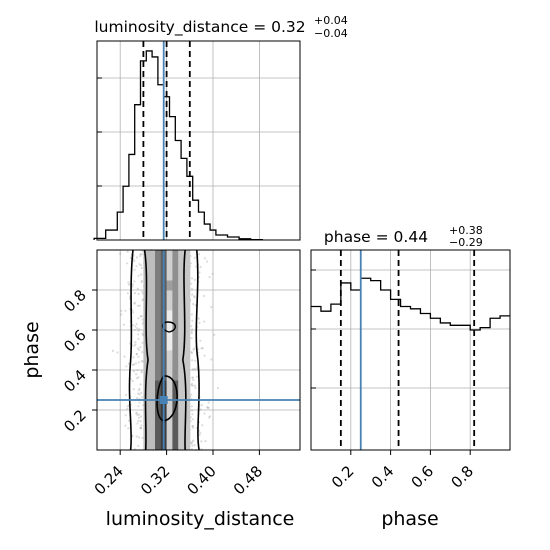 The width and height of the screenshot is (550, 550). I want to click on xlabel-left: luminosity_distance, so click(200, 519).